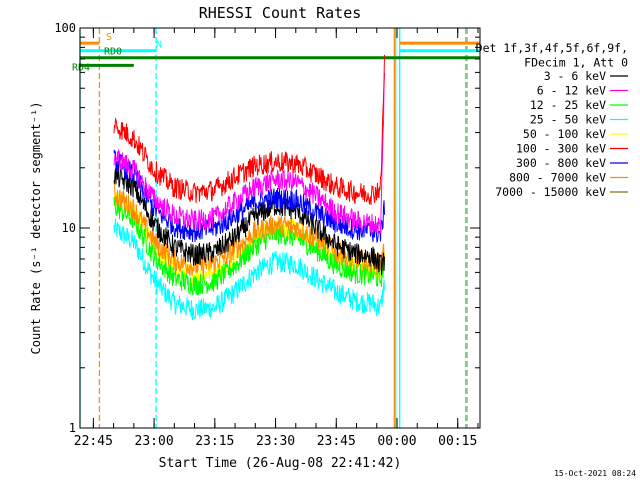  I want to click on legend-label: 12 - 25 keV, so click(568, 105).